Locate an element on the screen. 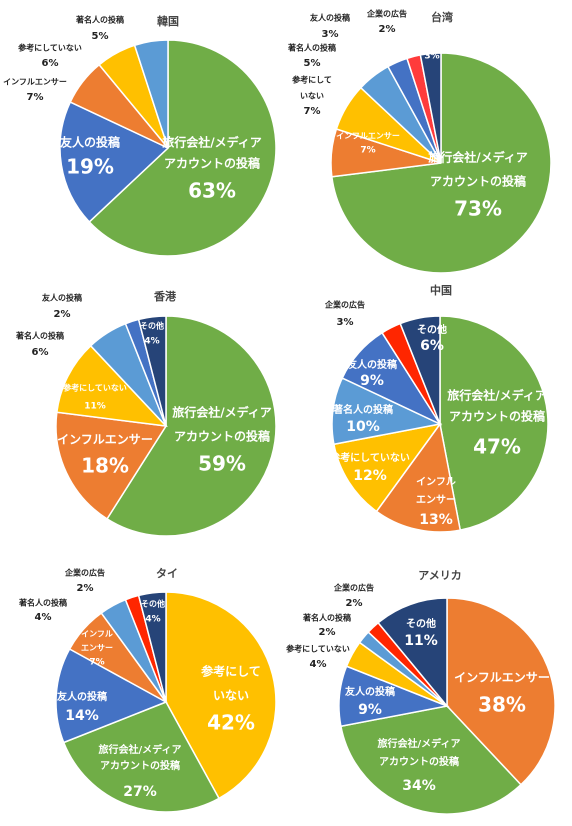  chart-title: 韓国 is located at coordinates (168, 21).